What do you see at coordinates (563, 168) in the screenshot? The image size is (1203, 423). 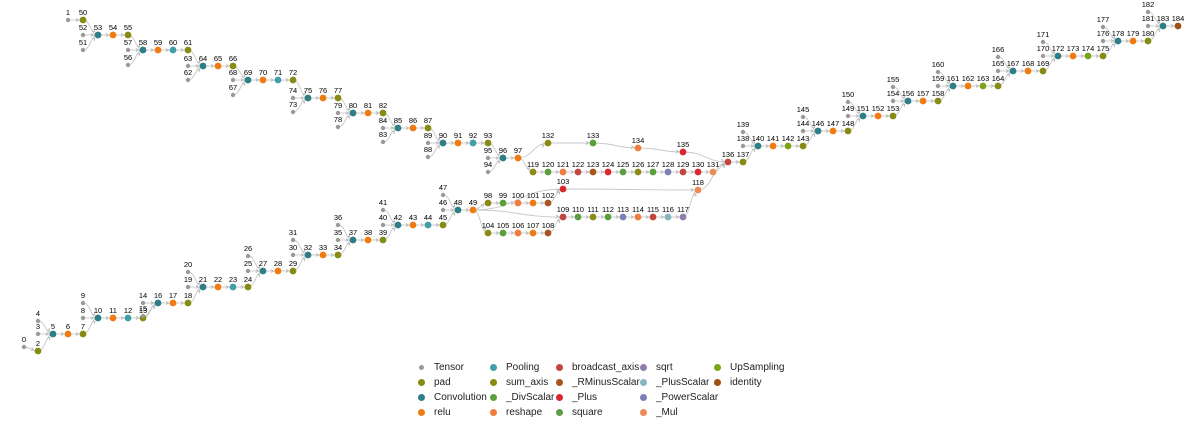 I see `graph-node-121: 121` at bounding box center [563, 168].